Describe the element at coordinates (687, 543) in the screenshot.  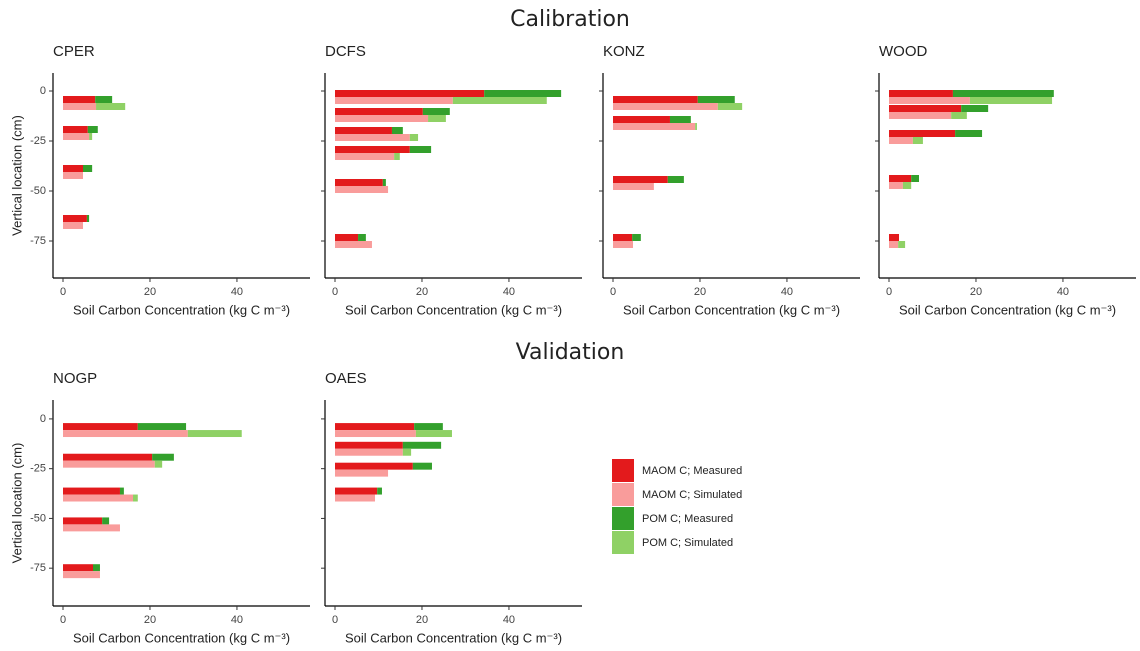
I see `legend-label: POM C; Simulated` at that location.